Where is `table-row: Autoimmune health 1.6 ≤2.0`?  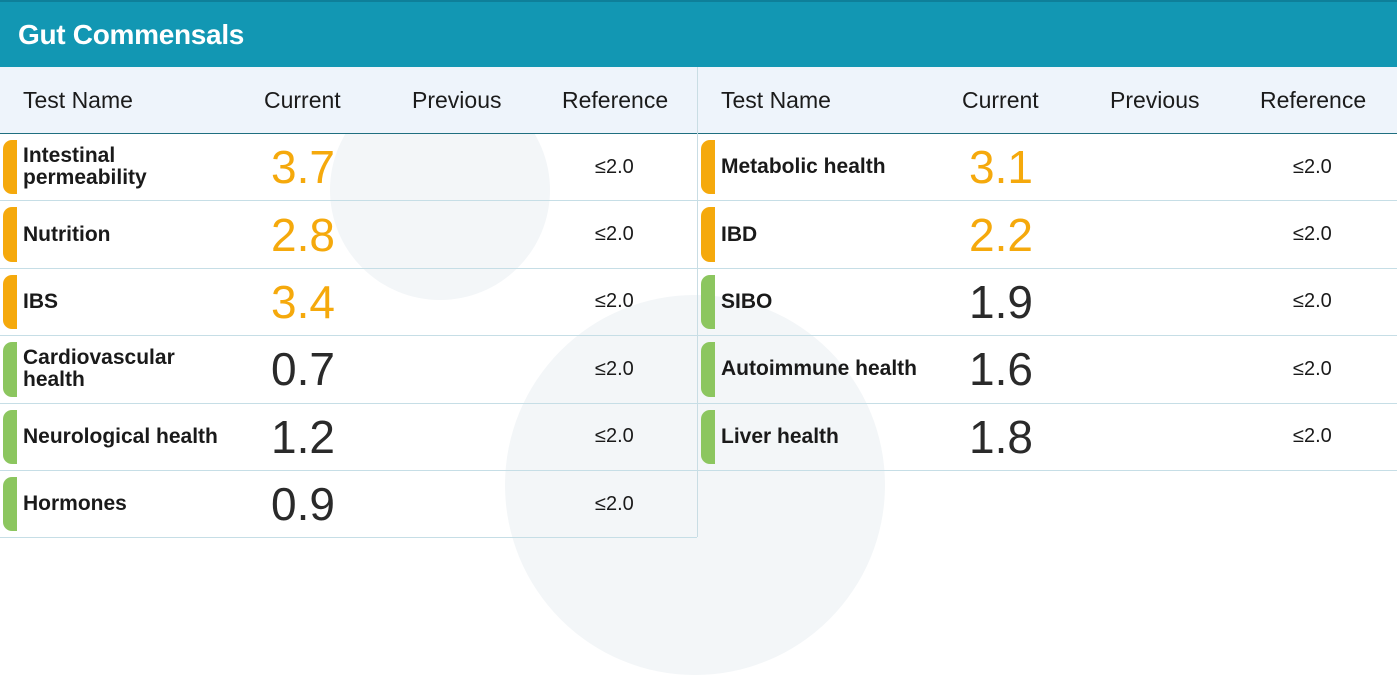 table-row: Autoimmune health 1.6 ≤2.0 is located at coordinates (1047, 370).